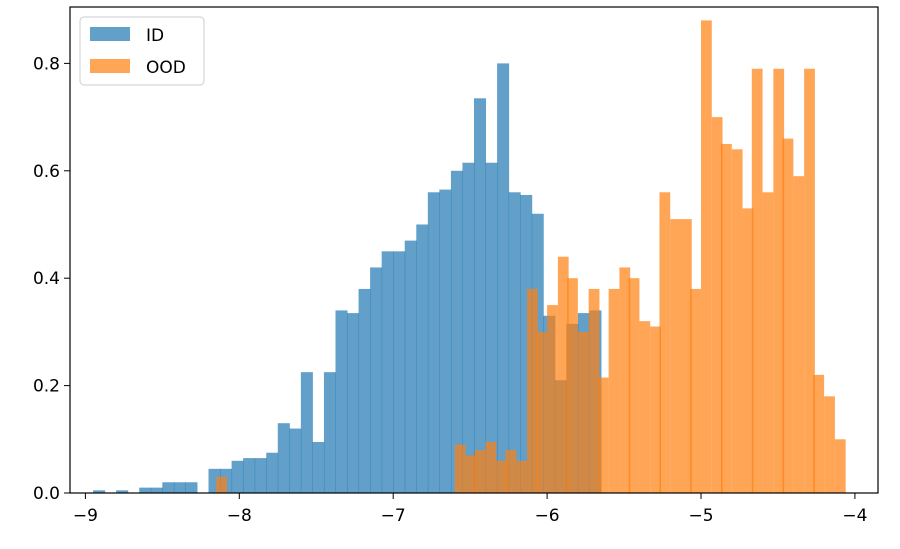 The width and height of the screenshot is (900, 549). What do you see at coordinates (470, 509) in the screenshot?
I see `x-axis: −9 −8 −7 −6 −5 −4` at bounding box center [470, 509].